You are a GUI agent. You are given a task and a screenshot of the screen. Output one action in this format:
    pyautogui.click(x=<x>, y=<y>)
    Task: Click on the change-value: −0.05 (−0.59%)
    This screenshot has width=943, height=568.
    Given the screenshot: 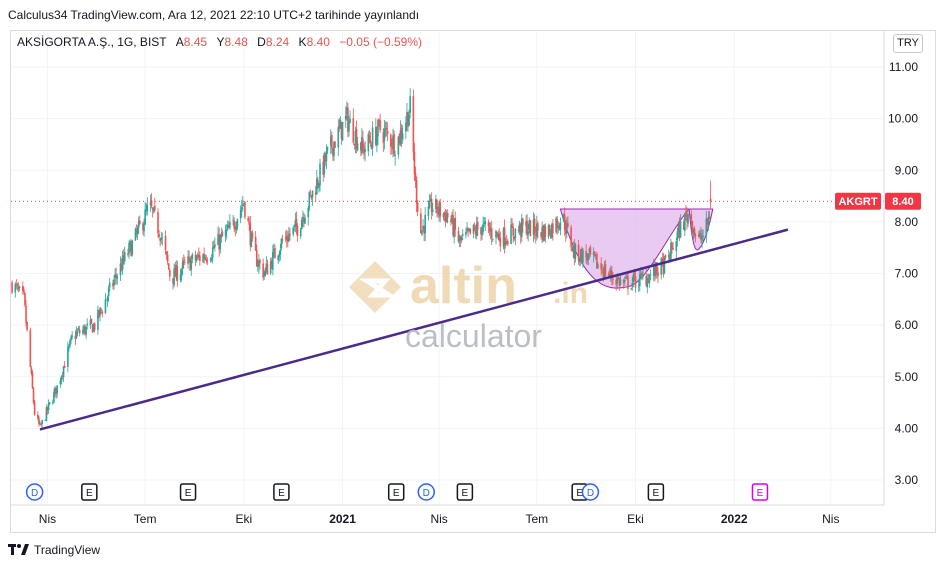 What is the action you would take?
    pyautogui.click(x=380, y=42)
    